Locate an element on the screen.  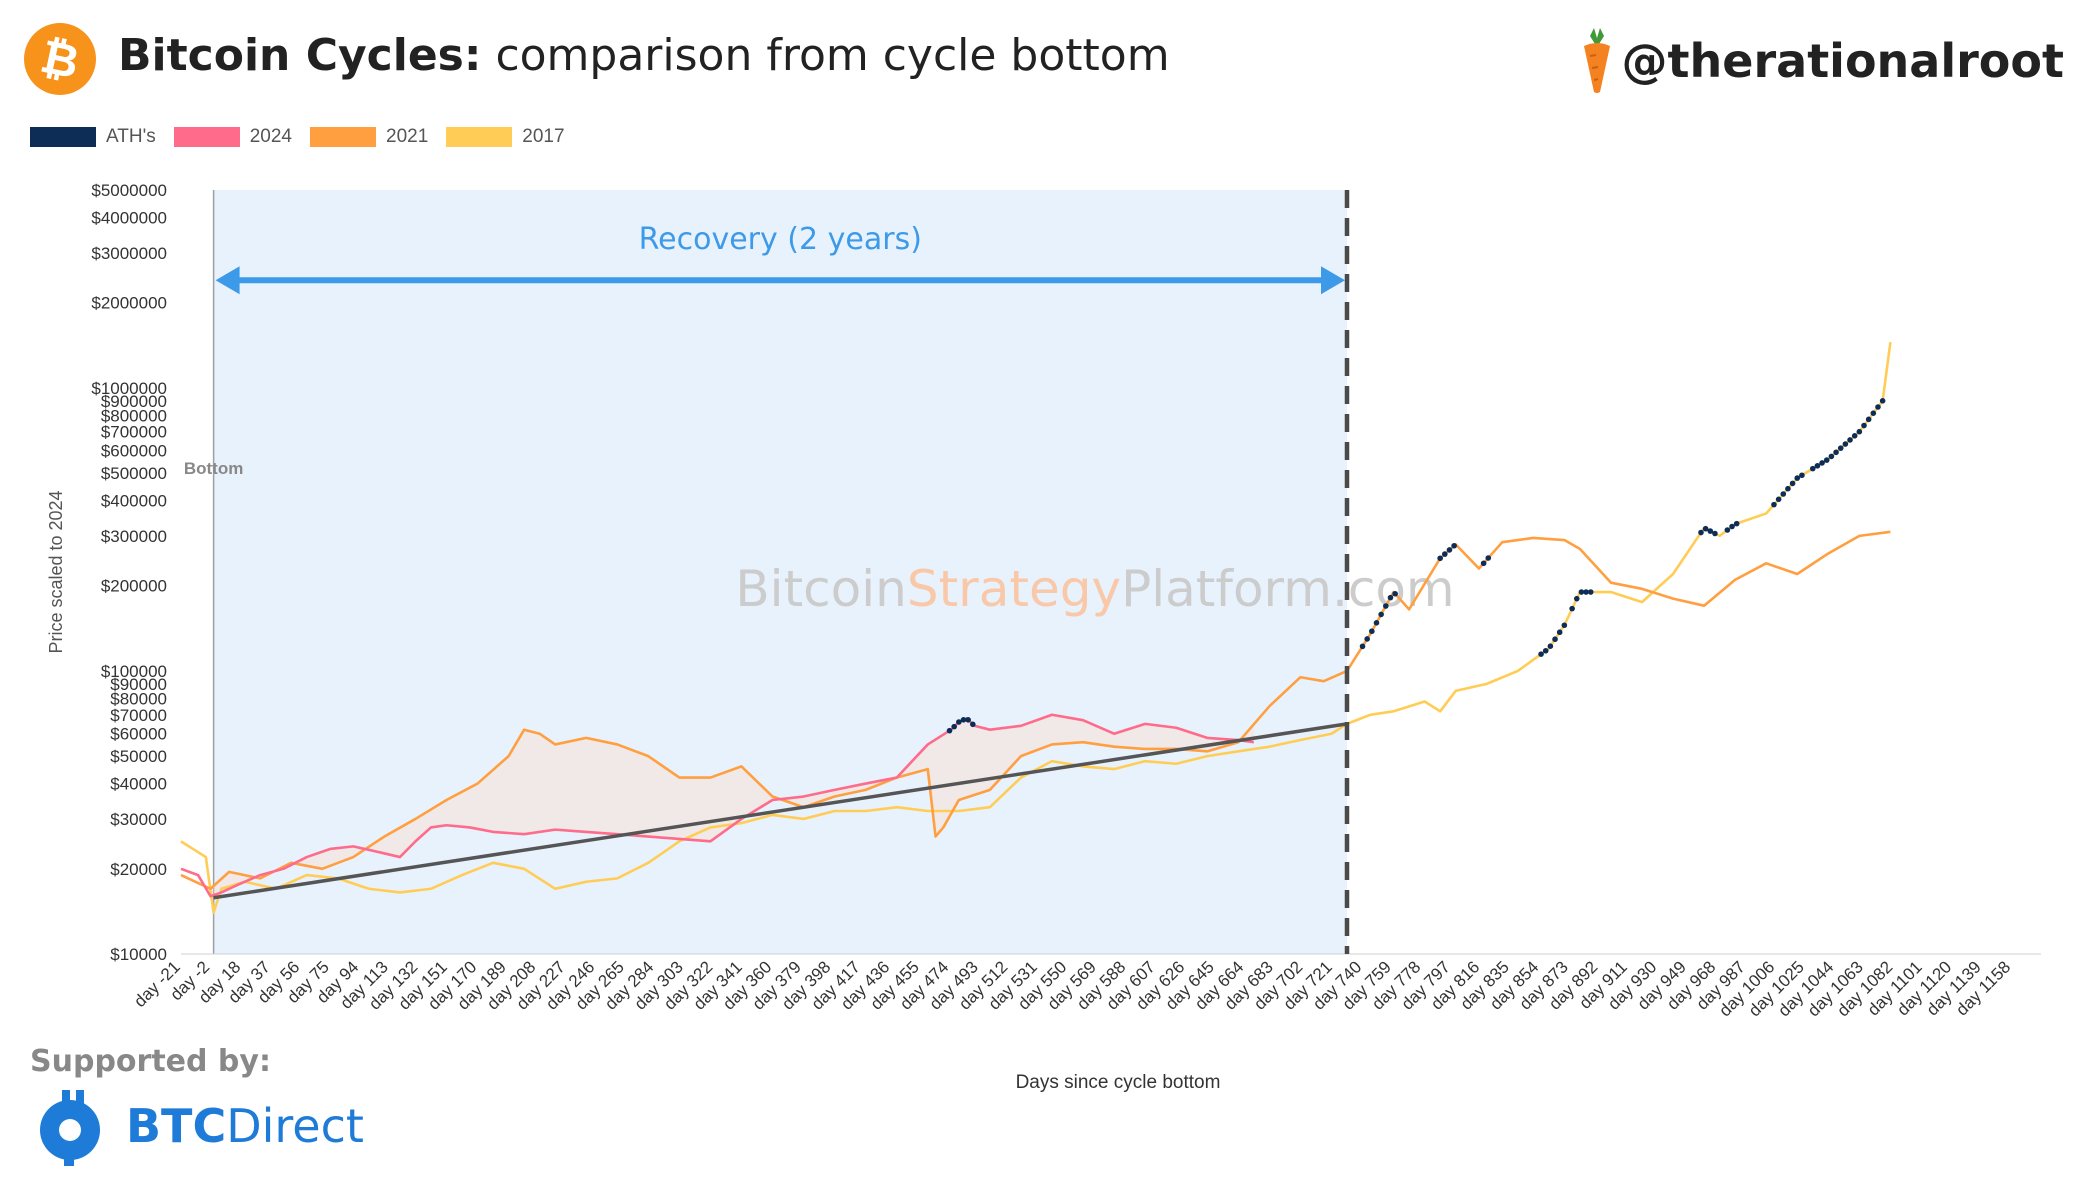
legend-swatch-2017 is located at coordinates (479, 137).